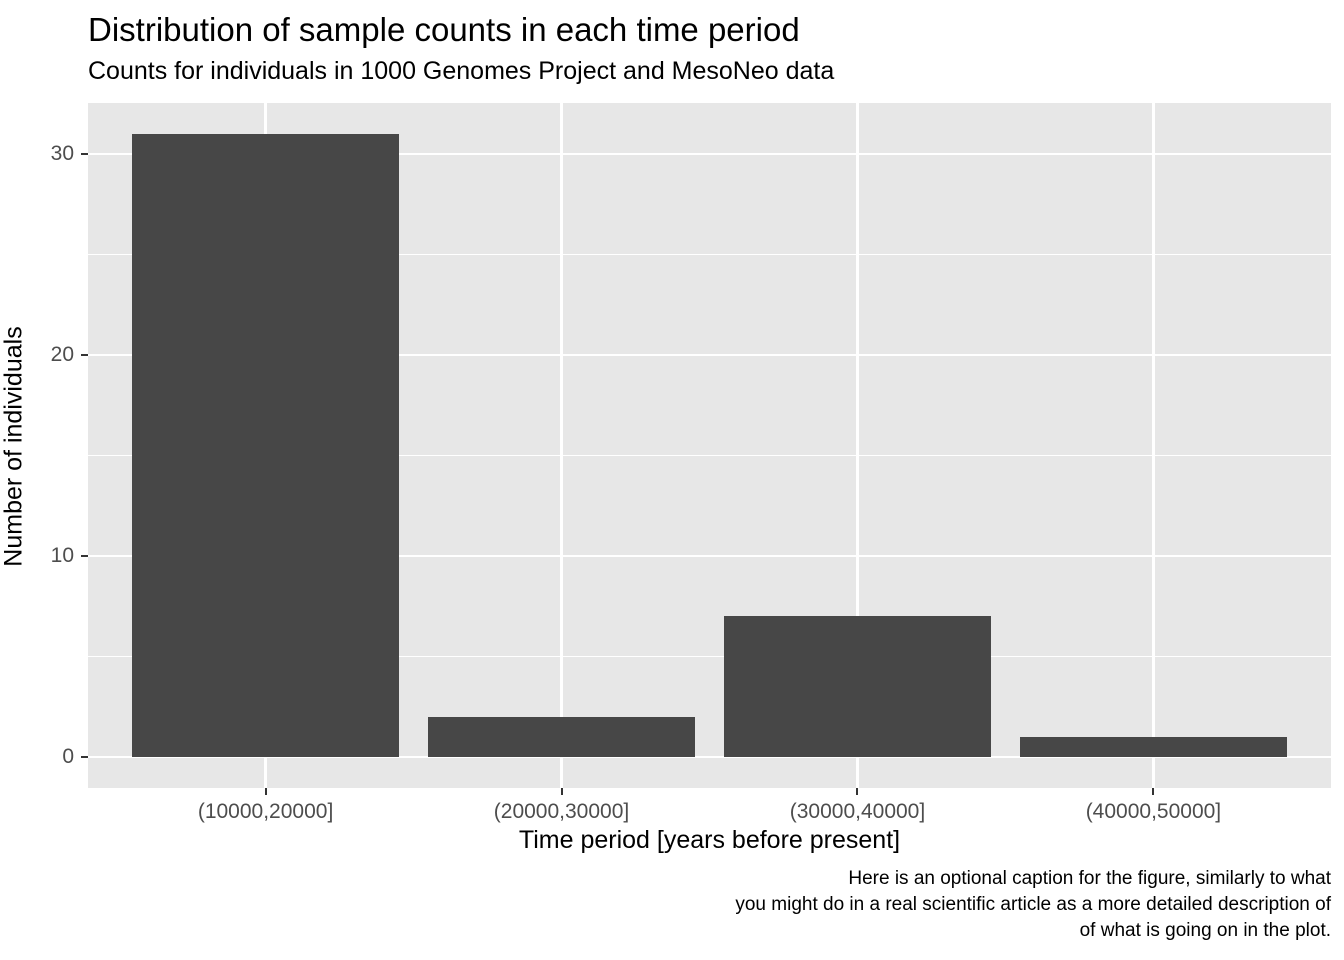 The image size is (1344, 960). Describe the element at coordinates (62, 154) in the screenshot. I see `y-tick-label: 30` at that location.